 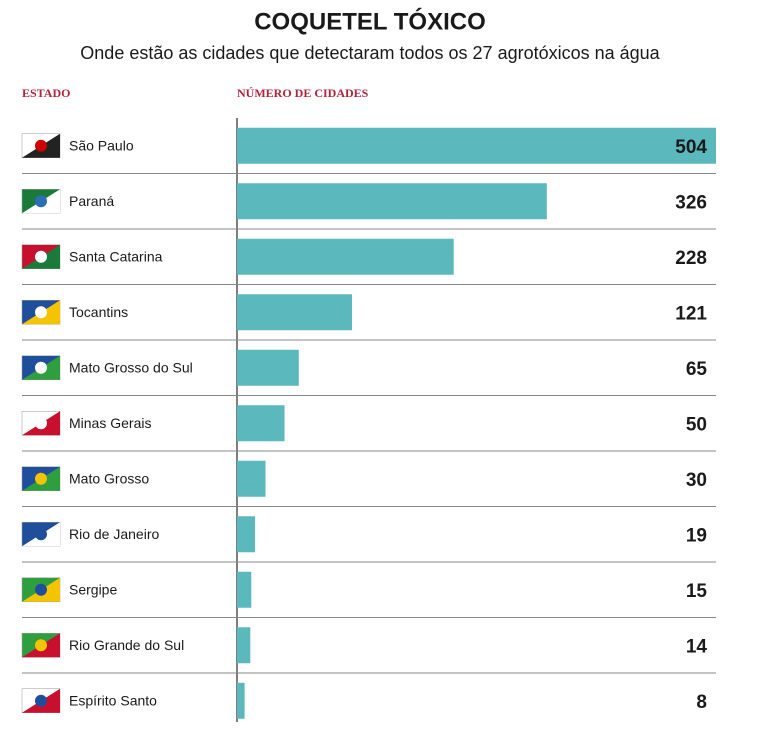 What do you see at coordinates (697, 369) in the screenshot?
I see `value-label: 65` at bounding box center [697, 369].